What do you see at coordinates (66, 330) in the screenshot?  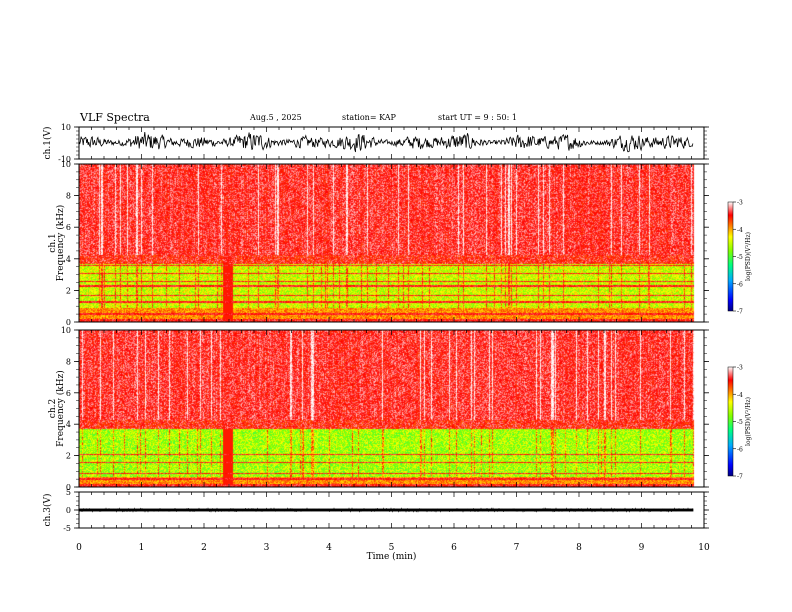 I see `ch2-spectrogram-ytick-label: 10` at bounding box center [66, 330].